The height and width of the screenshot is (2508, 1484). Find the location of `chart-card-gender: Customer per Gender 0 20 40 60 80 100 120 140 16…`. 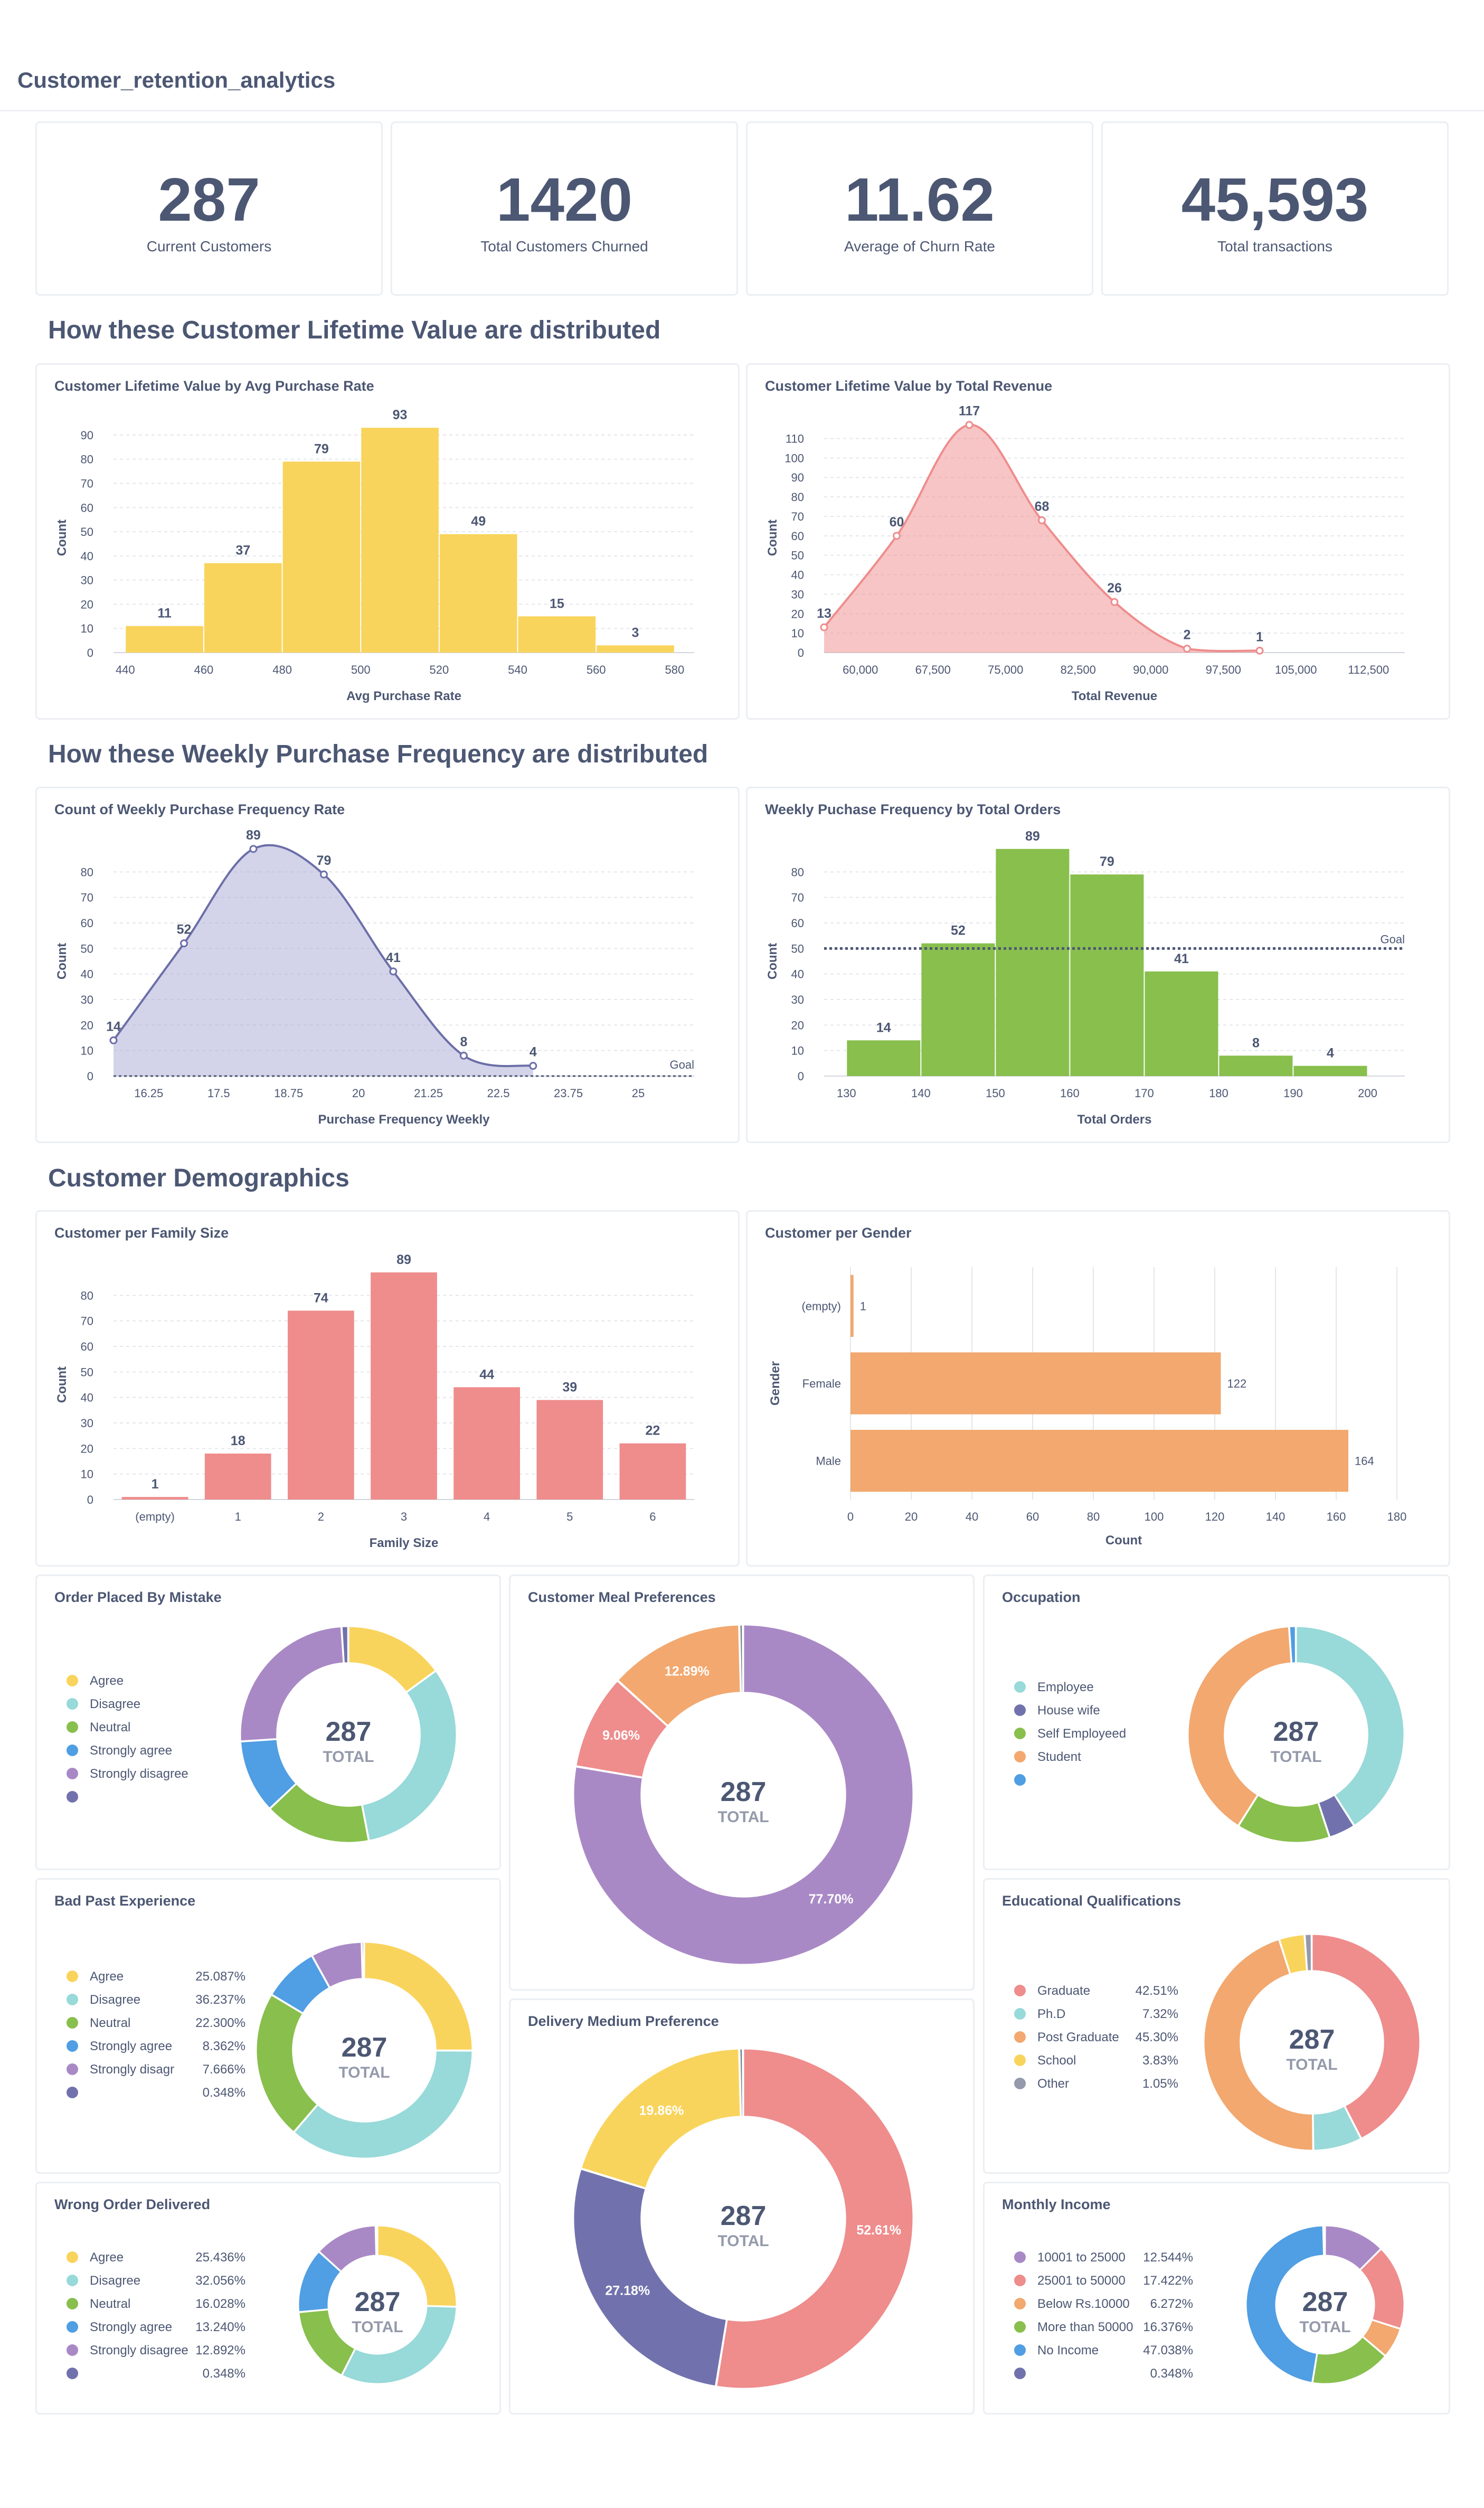

chart-card-gender: Customer per Gender 0 20 40 60 80 100 120 140 16… is located at coordinates (1098, 1388).